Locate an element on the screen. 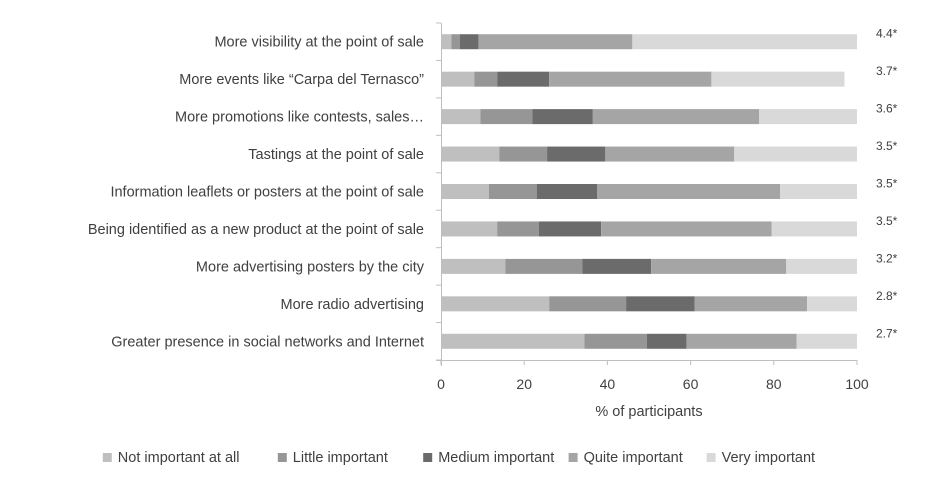 This screenshot has height=479, width=928. score-label: 2.7* is located at coordinates (887, 333).